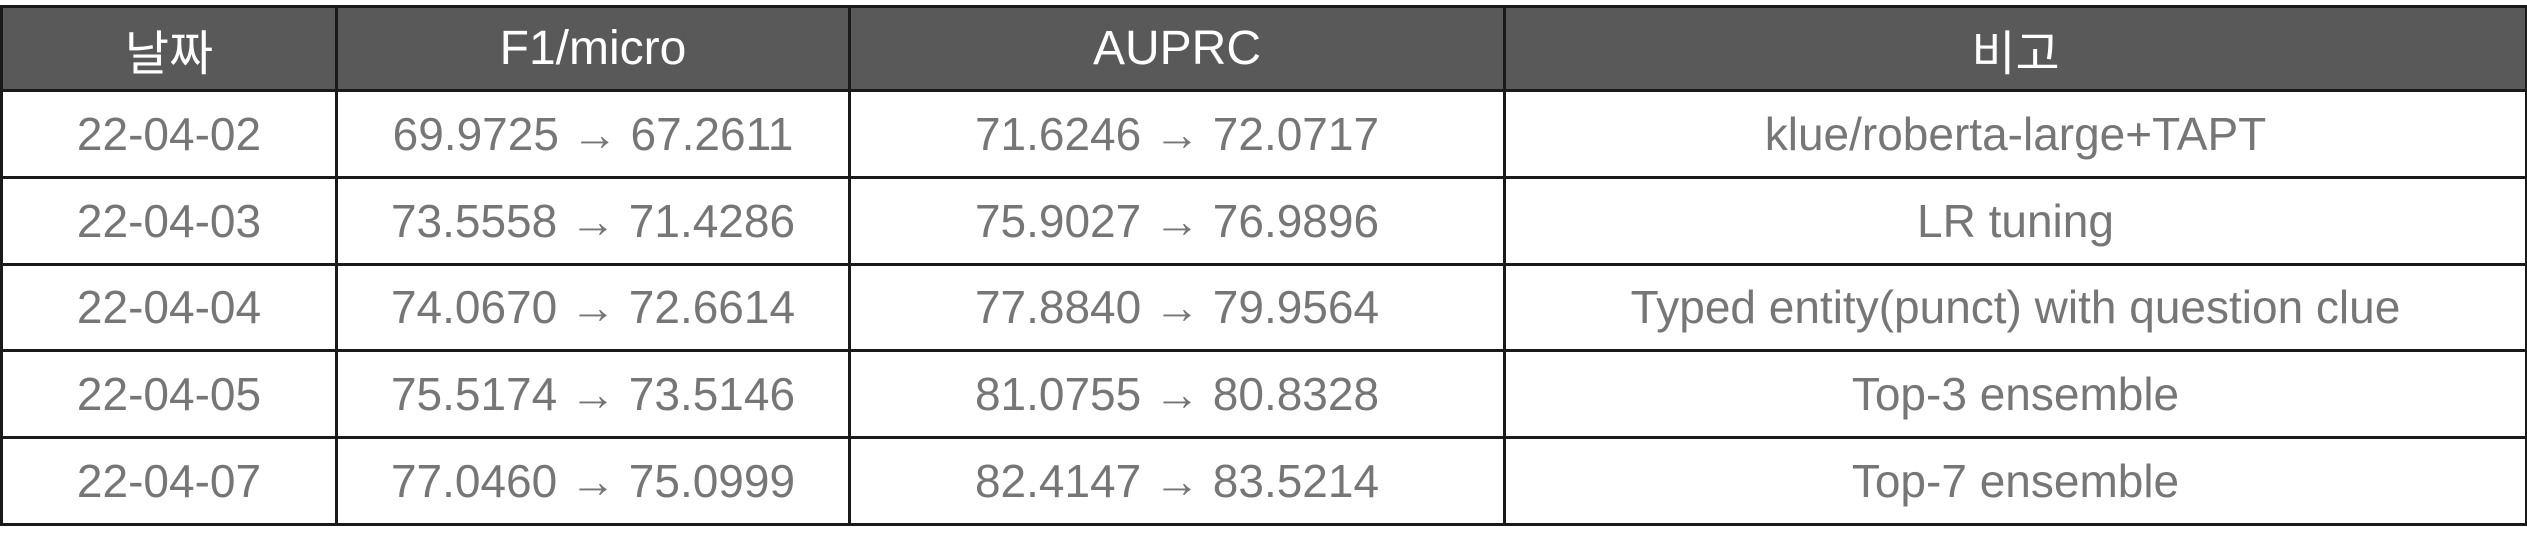 The height and width of the screenshot is (537, 2527). What do you see at coordinates (593, 220) in the screenshot?
I see `cell-f1-micro: 73.5558 → 71.4286` at bounding box center [593, 220].